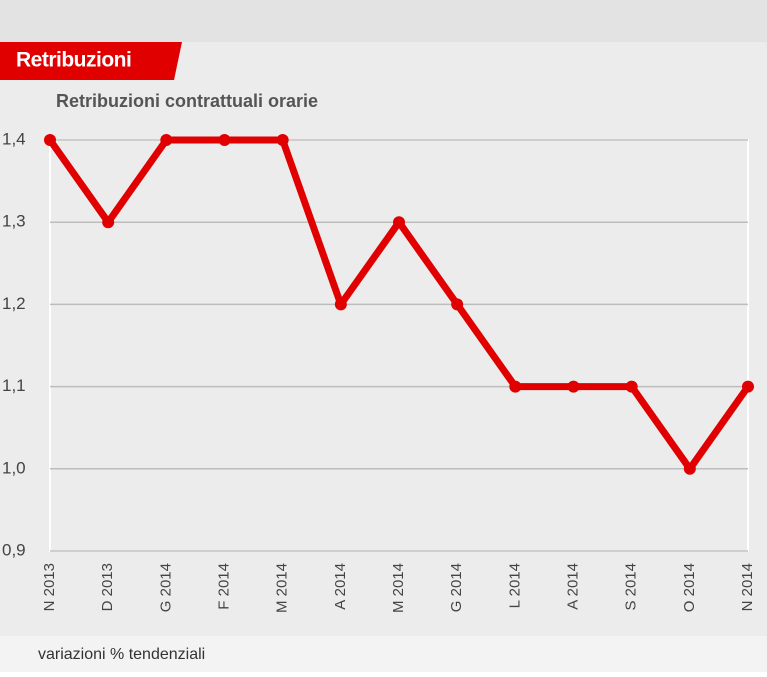 The width and height of the screenshot is (767, 677). What do you see at coordinates (187, 101) in the screenshot?
I see `chart-title: Retribuzioni contrattuali orarie` at bounding box center [187, 101].